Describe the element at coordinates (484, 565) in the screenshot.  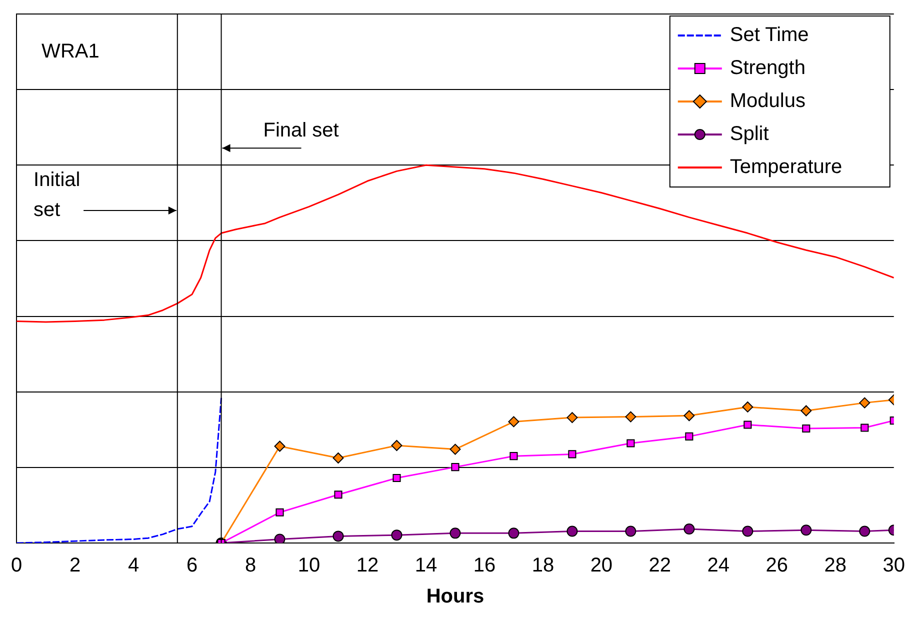
I see `x-tick-label: 16` at that location.